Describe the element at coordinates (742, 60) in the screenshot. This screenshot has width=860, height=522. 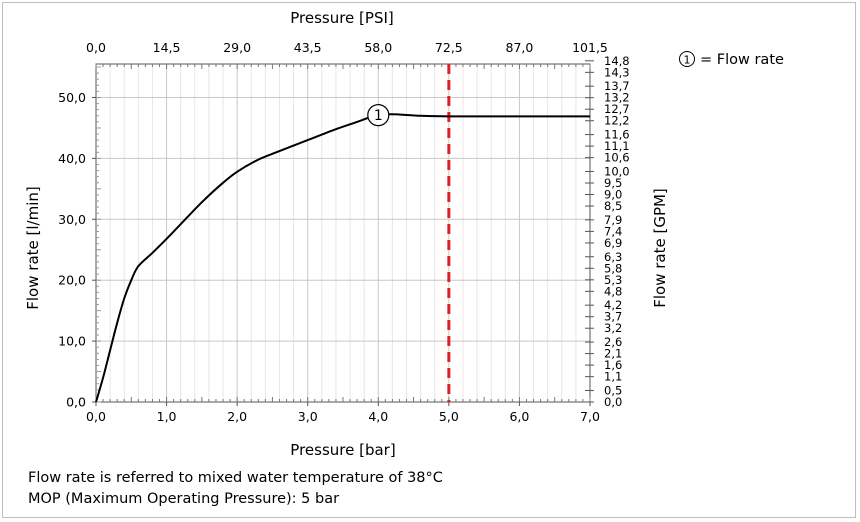
I see `legend-text: = Flow rate` at that location.